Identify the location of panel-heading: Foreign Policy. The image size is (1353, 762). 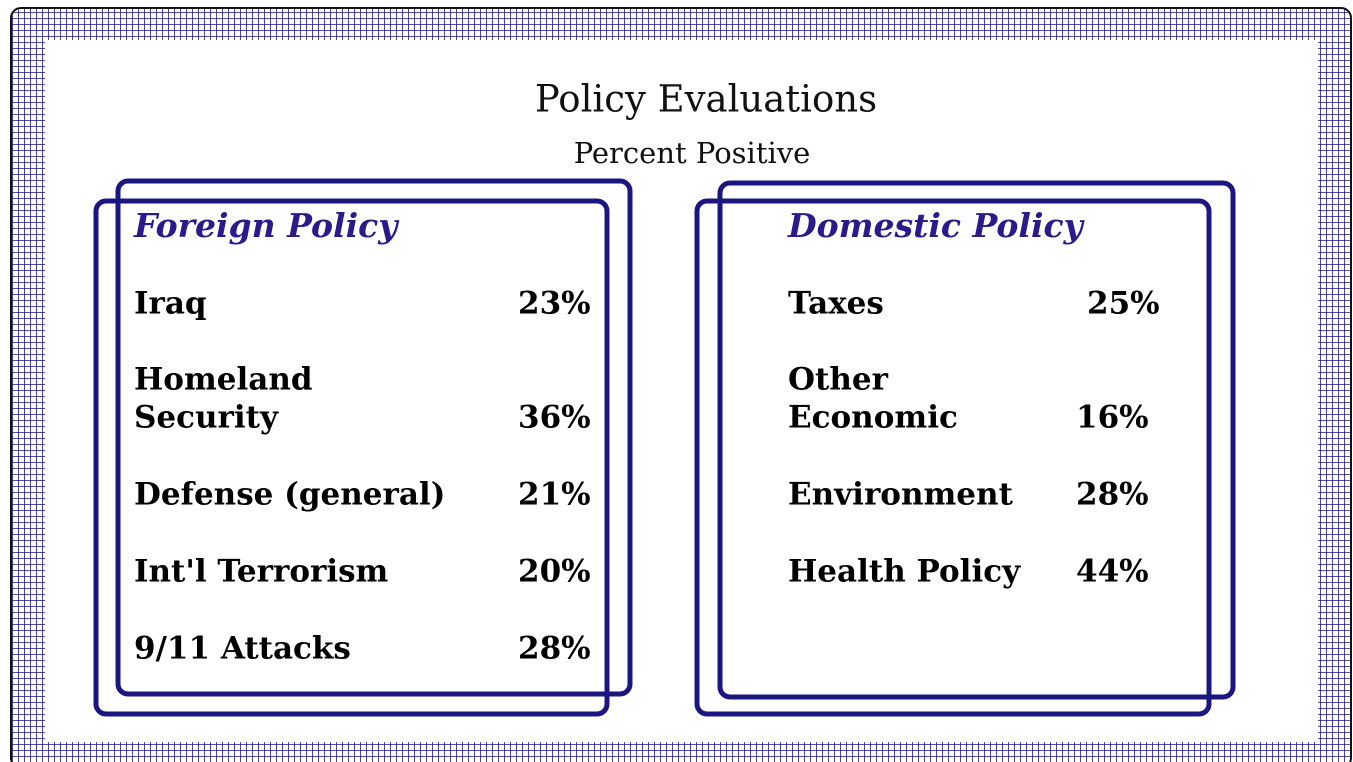
(266, 225).